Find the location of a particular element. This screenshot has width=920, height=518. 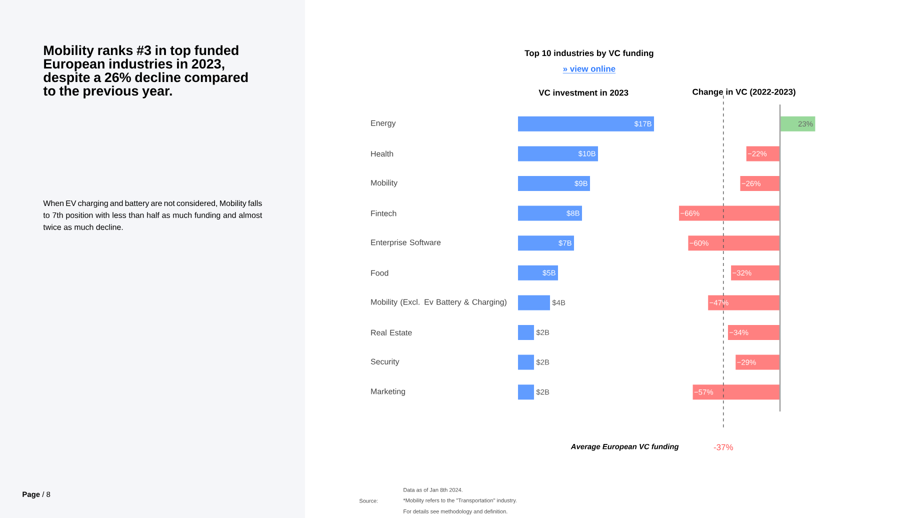

chart-title: Top 10 industries by VC funding is located at coordinates (589, 54).